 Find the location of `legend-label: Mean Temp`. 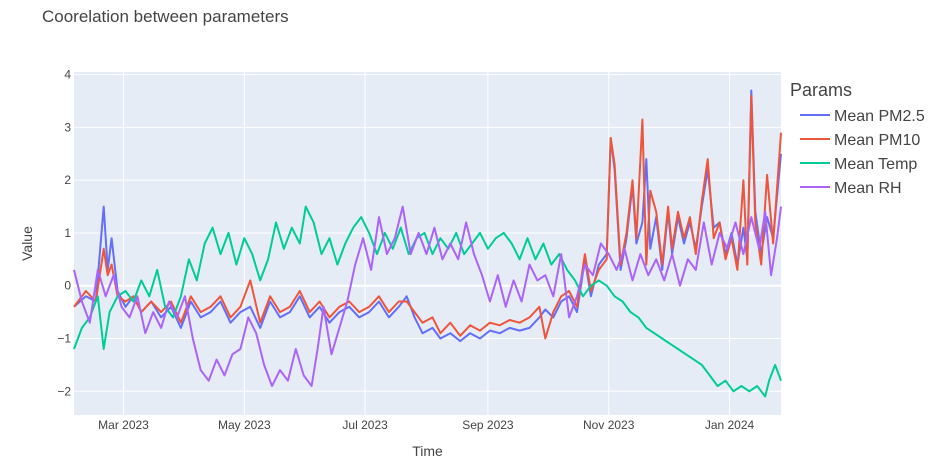

legend-label: Mean Temp is located at coordinates (875, 164).